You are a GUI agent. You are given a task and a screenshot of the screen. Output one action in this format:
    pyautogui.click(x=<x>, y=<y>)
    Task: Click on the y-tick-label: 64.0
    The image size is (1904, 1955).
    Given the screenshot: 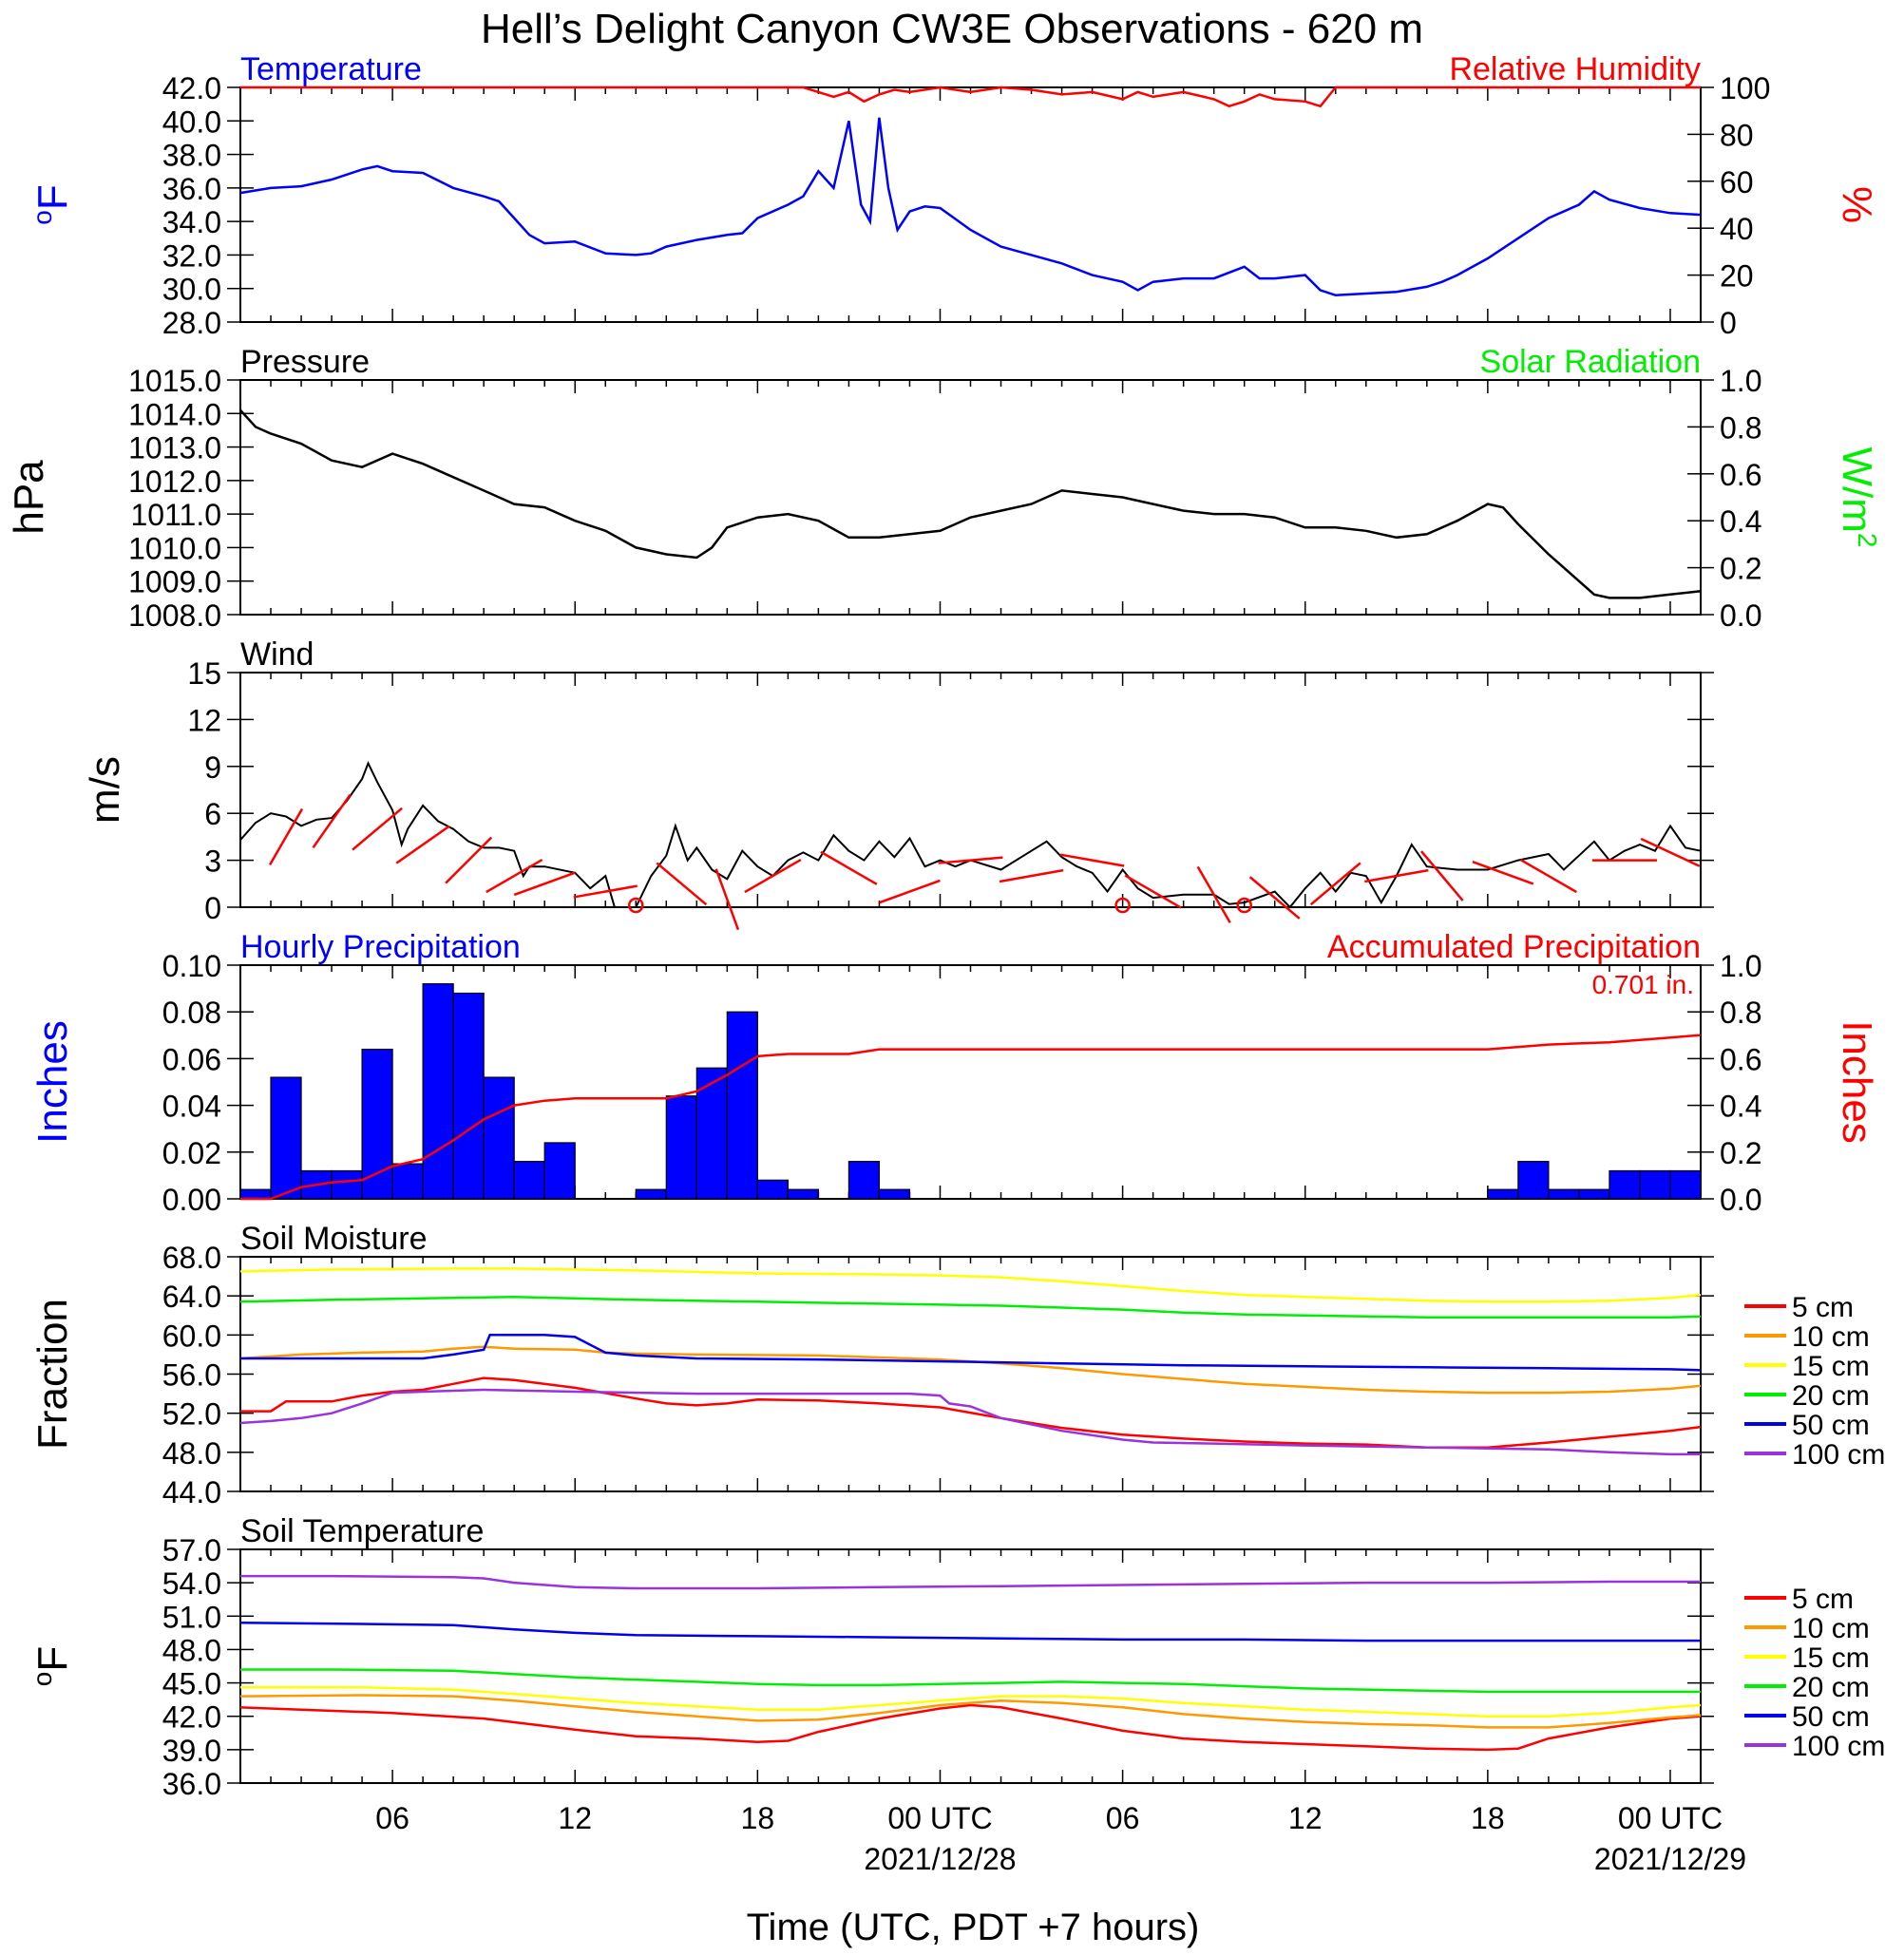 What is the action you would take?
    pyautogui.click(x=191, y=1297)
    